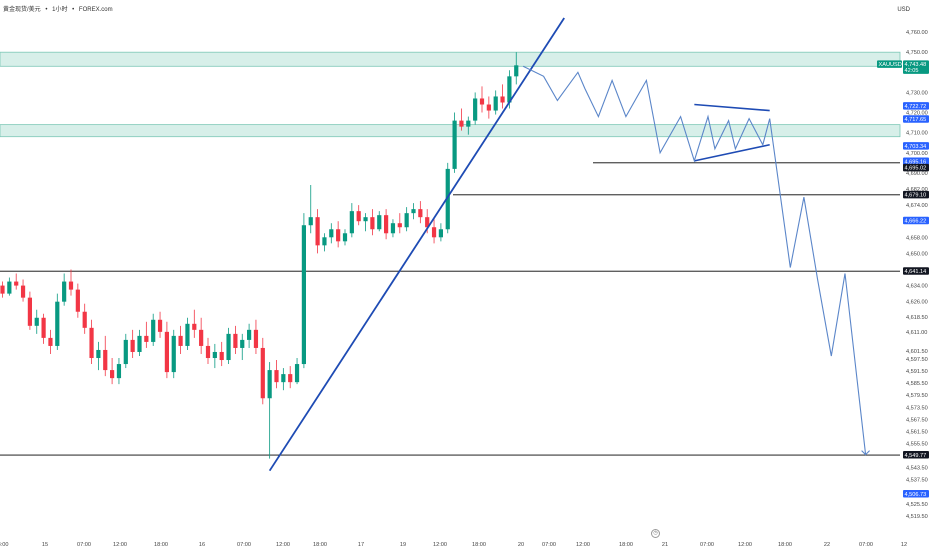  I want to click on price-tag: 42:05, so click(916, 70).